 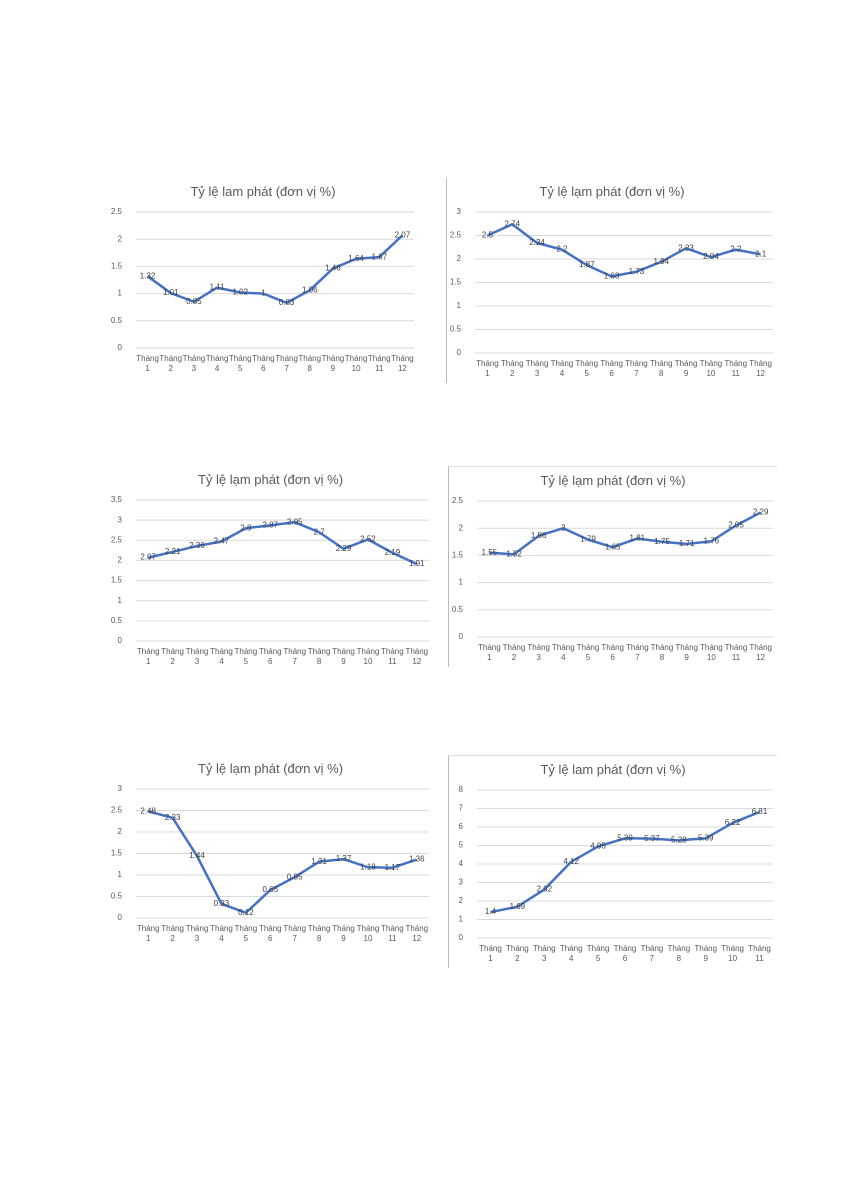 I want to click on data-label: 1.79, so click(x=588, y=539).